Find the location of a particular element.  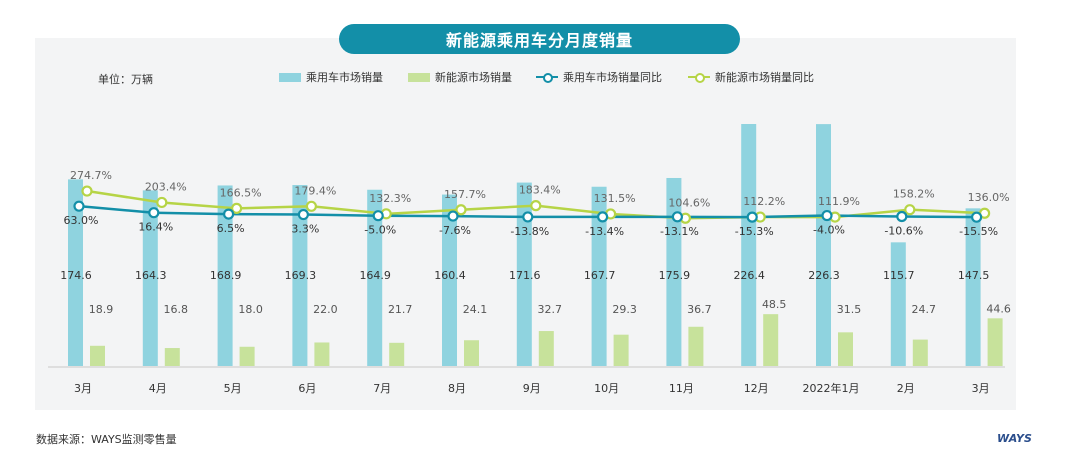

legend-label-passenger-sales: 乘用车市场销量 is located at coordinates (344, 77).